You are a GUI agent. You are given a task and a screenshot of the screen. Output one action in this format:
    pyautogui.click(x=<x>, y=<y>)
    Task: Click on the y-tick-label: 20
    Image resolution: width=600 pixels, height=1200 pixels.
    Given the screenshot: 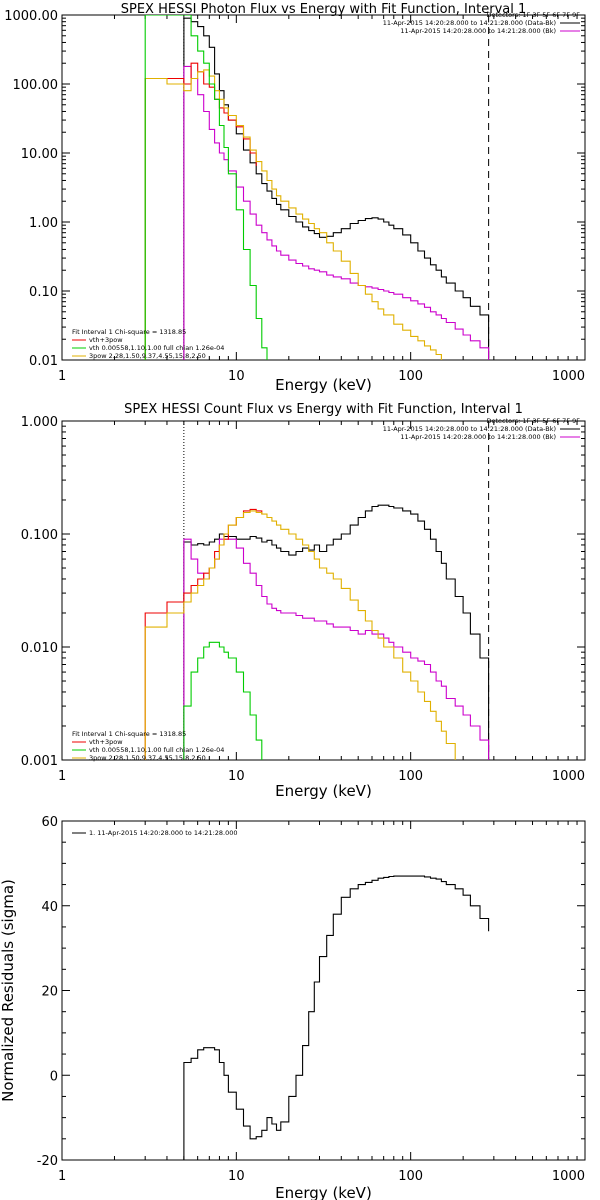 What is the action you would take?
    pyautogui.click(x=49, y=992)
    